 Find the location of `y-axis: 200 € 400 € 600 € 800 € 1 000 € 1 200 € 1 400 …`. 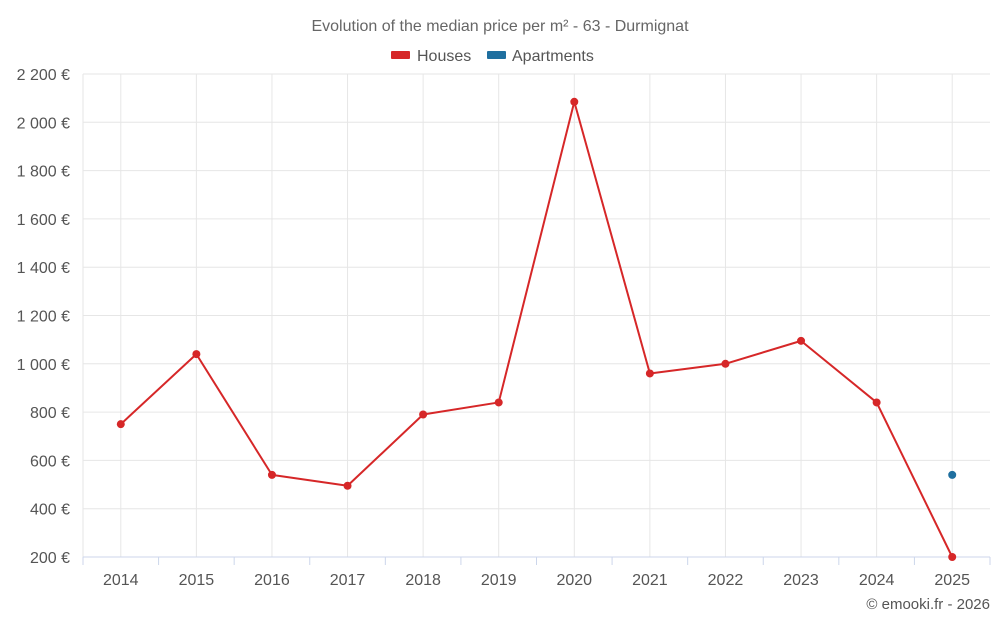

y-axis: 200 € 400 € 600 € 800 € 1 000 € 1 200 € 1 400 … is located at coordinates (43, 317).